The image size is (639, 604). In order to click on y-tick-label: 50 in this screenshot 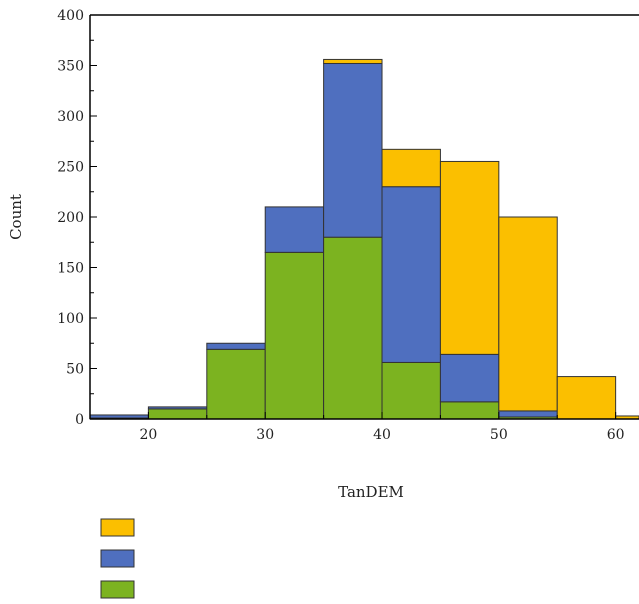, I will do `click(75, 370)`.